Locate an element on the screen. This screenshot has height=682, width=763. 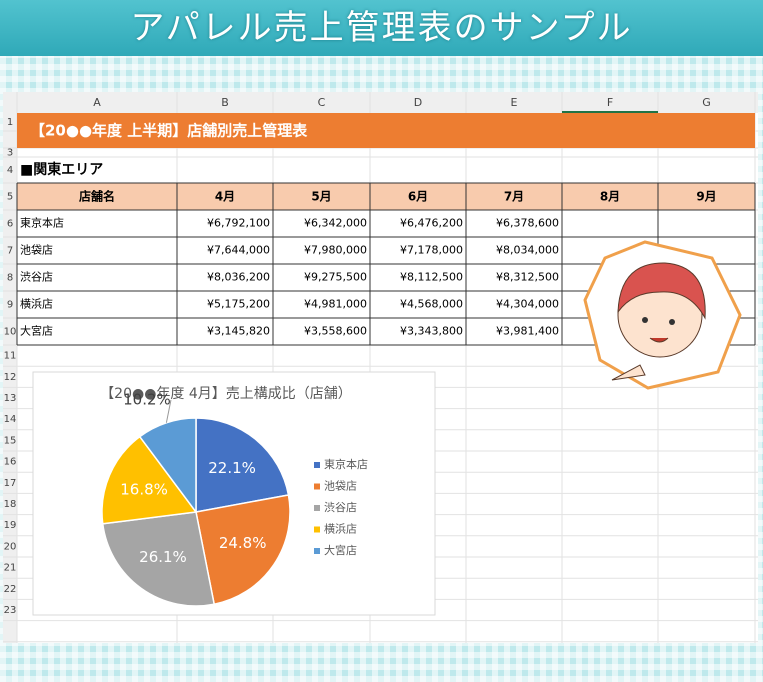
table-cell: ¥8,312,500 is located at coordinates (527, 277).